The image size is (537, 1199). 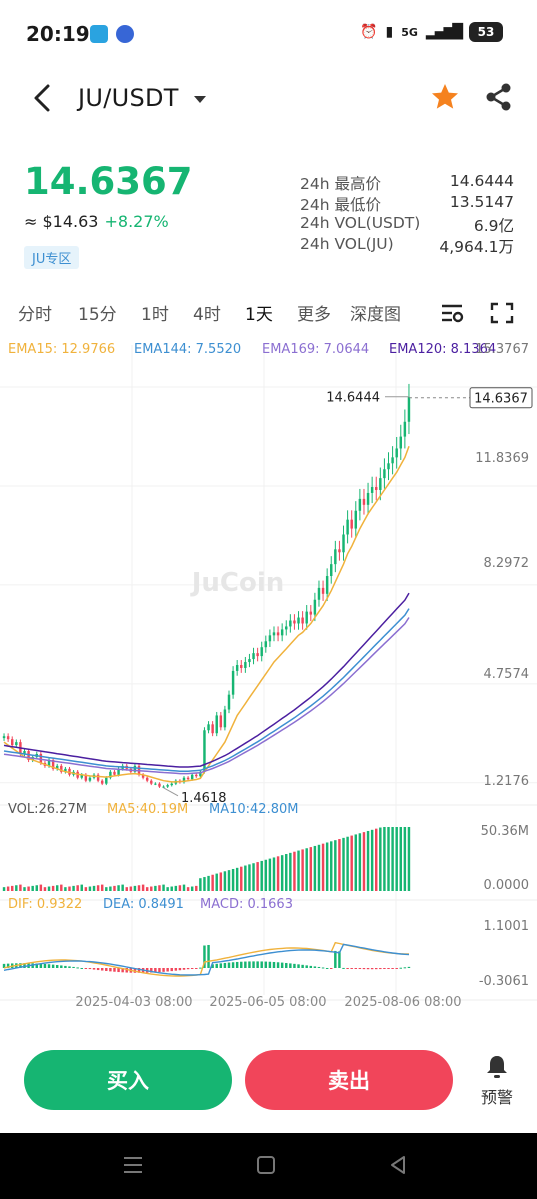 I want to click on stat-row: 24h VOL(JU) 4,964.1万, so click(x=407, y=245).